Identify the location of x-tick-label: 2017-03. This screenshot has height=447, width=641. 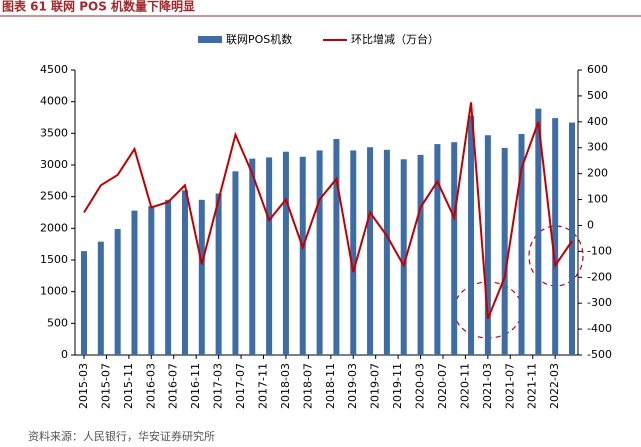
(218, 386).